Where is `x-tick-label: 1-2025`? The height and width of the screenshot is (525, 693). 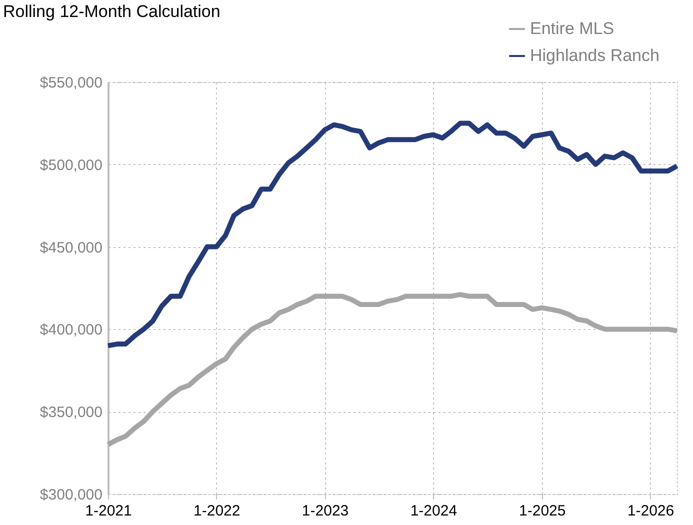
x-tick-label: 1-2025 is located at coordinates (542, 511).